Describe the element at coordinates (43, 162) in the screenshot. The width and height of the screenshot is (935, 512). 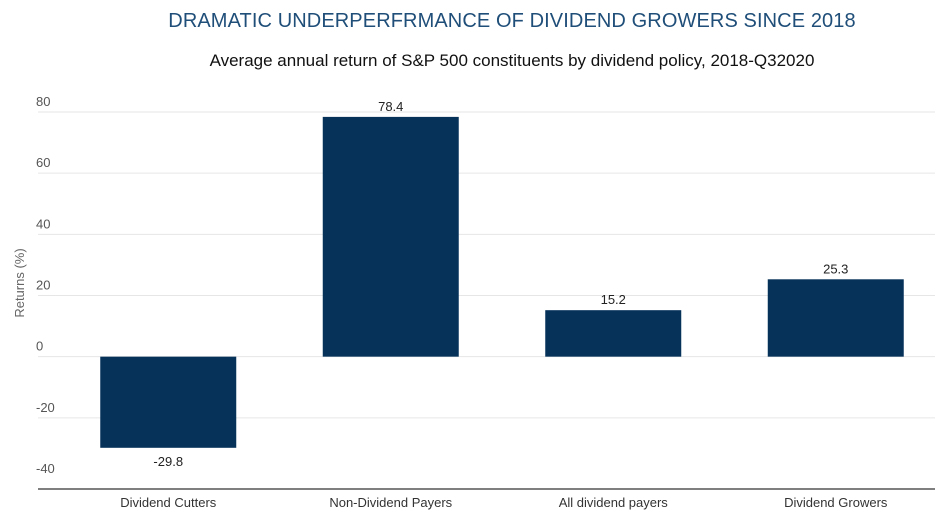
I see `y-tick-label: 60` at that location.